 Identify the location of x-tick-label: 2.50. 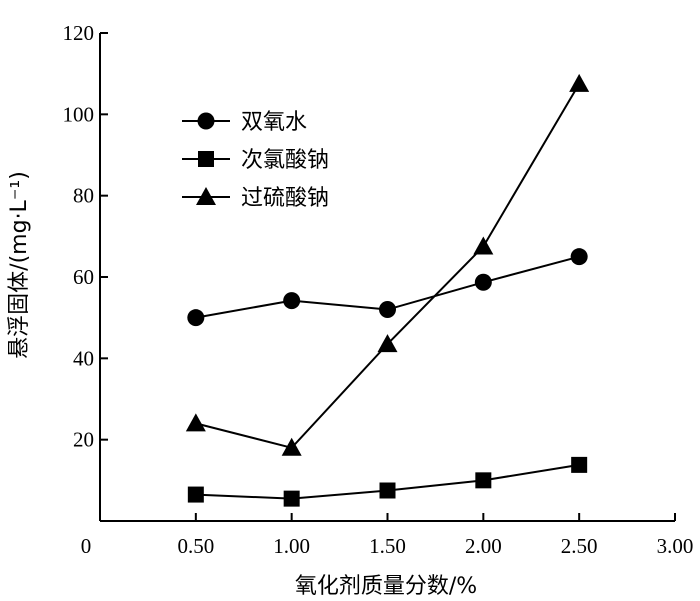
(579, 546).